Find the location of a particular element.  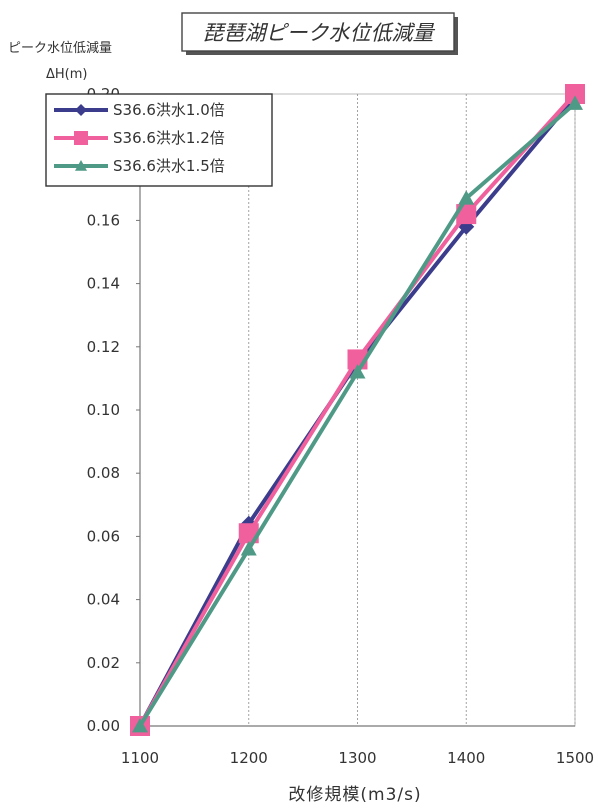

legend: S36.6洪水1.0倍 S36.6洪水1.2倍 S36.6洪水1.5倍 is located at coordinates (159, 140).